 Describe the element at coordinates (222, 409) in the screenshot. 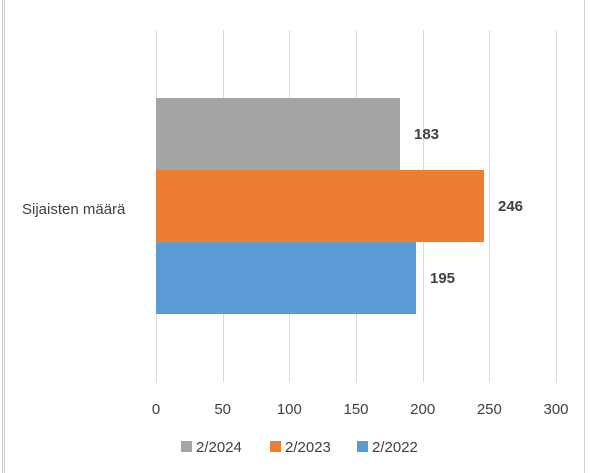

I see `x-tick-label-50: 50` at that location.